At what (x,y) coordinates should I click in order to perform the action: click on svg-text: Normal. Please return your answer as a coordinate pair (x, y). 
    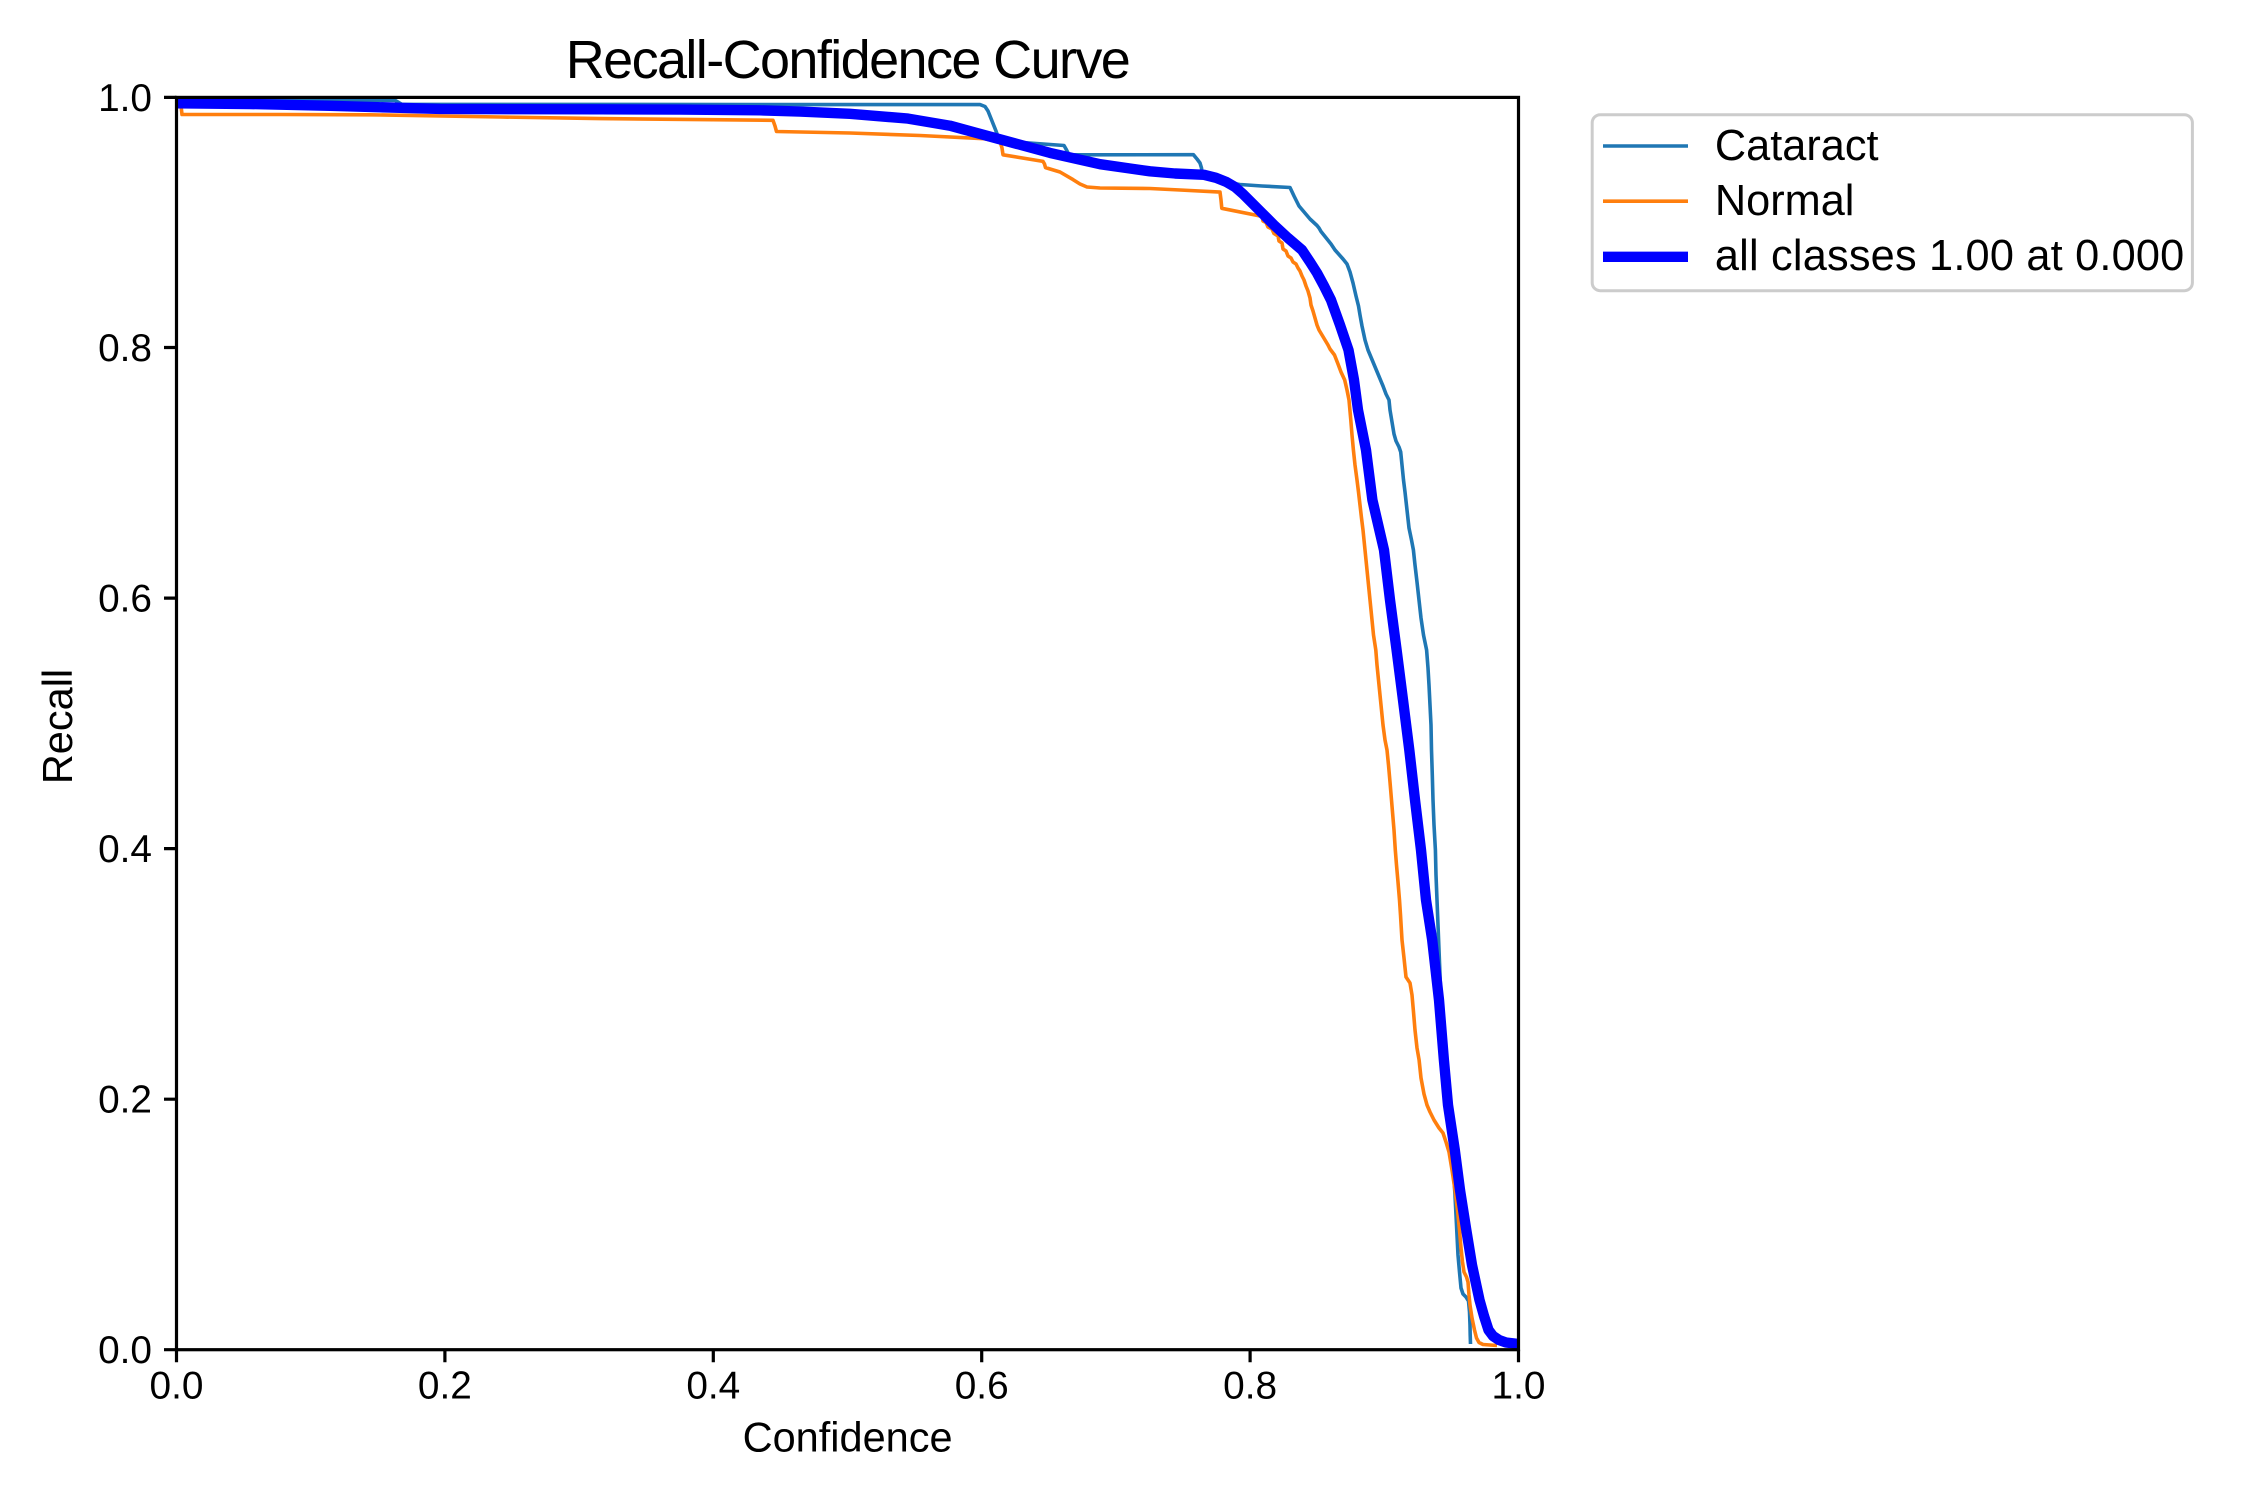
    Looking at the image, I should click on (1785, 201).